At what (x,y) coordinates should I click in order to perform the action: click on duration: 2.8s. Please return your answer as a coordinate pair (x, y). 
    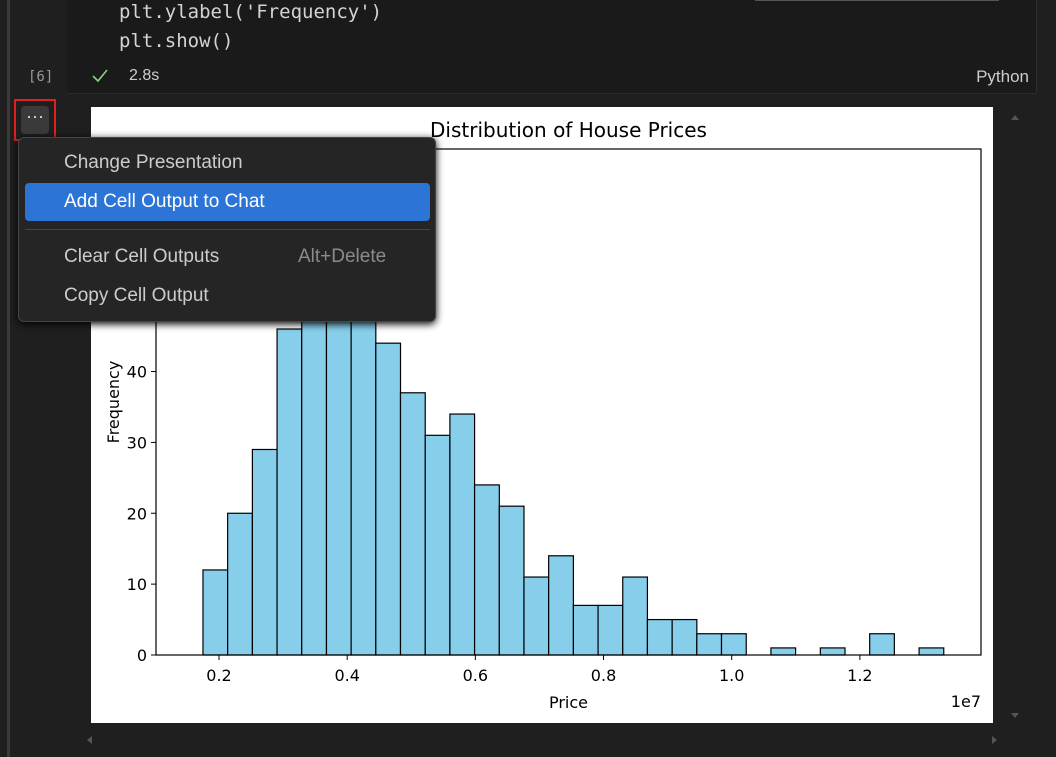
    Looking at the image, I should click on (144, 75).